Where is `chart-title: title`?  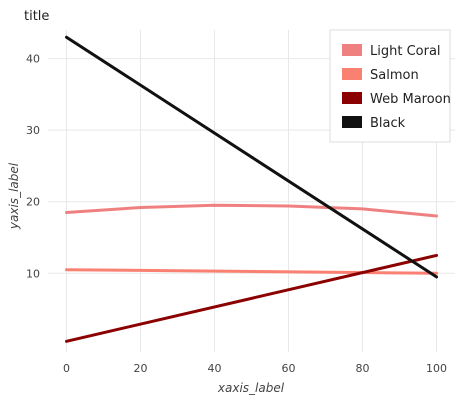 chart-title: title is located at coordinates (36, 16).